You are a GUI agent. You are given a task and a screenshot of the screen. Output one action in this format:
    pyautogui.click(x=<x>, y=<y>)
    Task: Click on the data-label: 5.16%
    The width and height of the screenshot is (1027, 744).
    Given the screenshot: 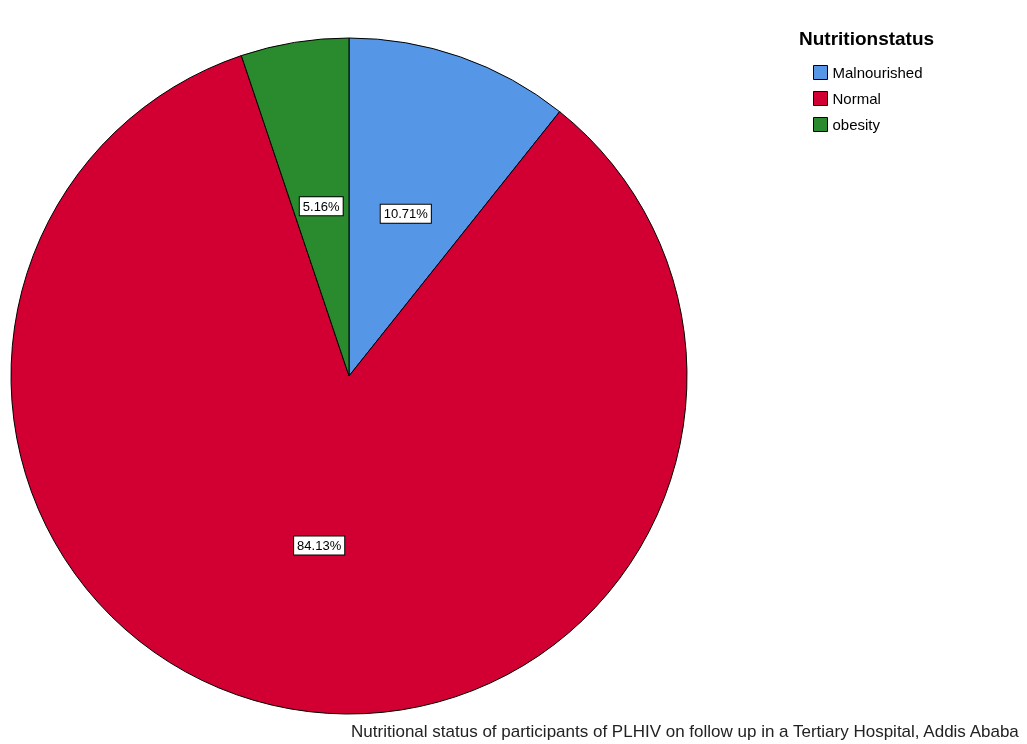 What is the action you would take?
    pyautogui.click(x=321, y=206)
    